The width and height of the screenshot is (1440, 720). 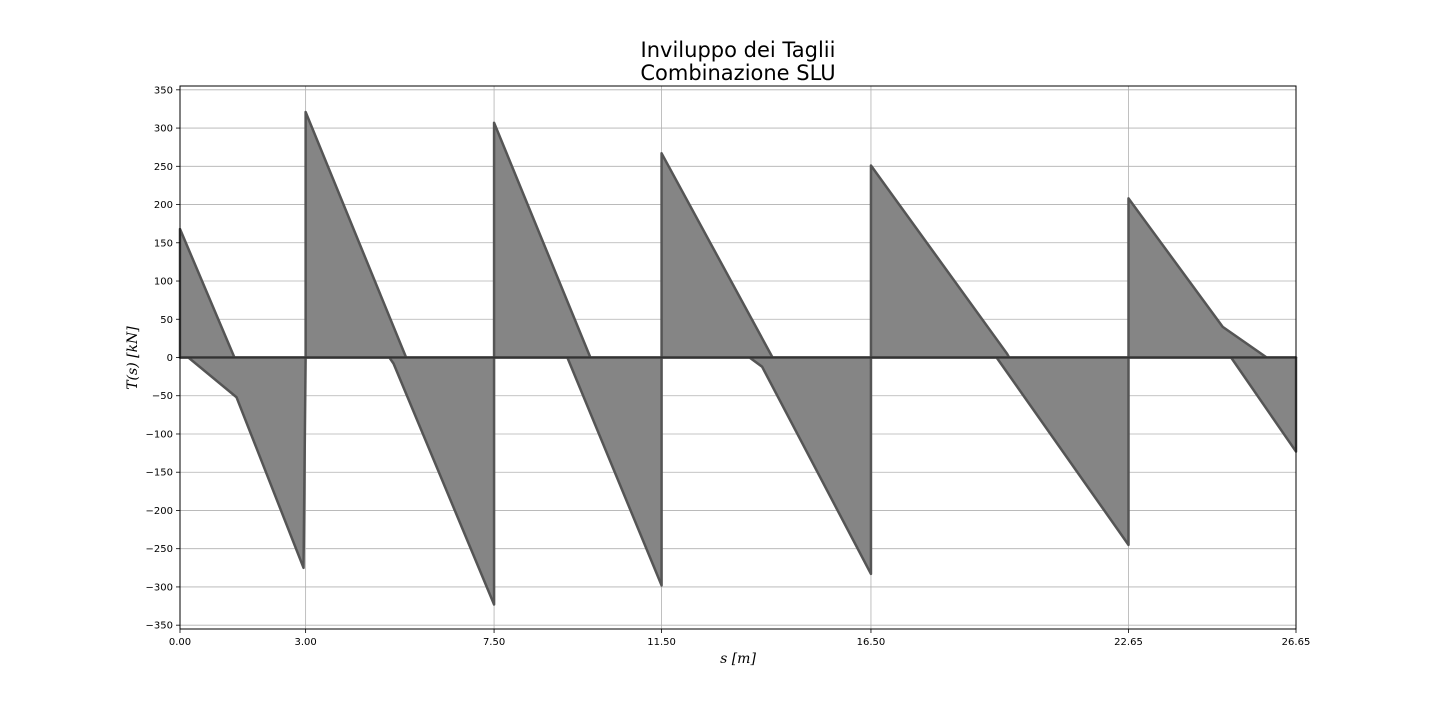 I want to click on y-tick-label-9: 100, so click(x=163, y=282).